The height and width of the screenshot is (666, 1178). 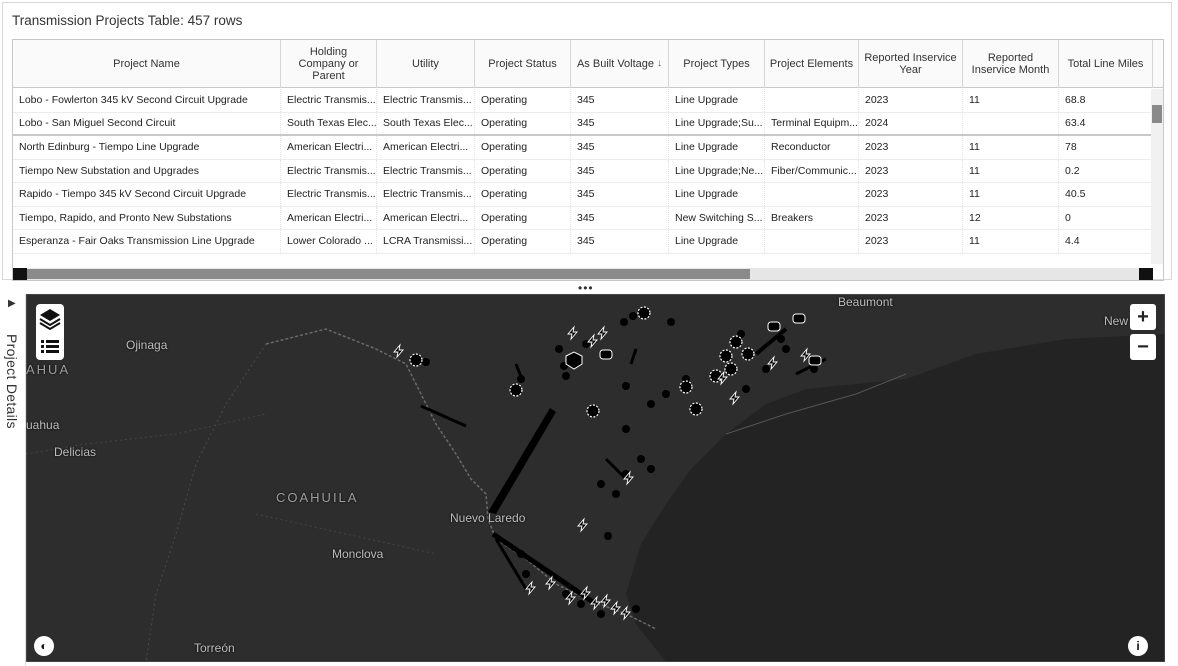 What do you see at coordinates (574, 360) in the screenshot?
I see `hexagon-marker` at bounding box center [574, 360].